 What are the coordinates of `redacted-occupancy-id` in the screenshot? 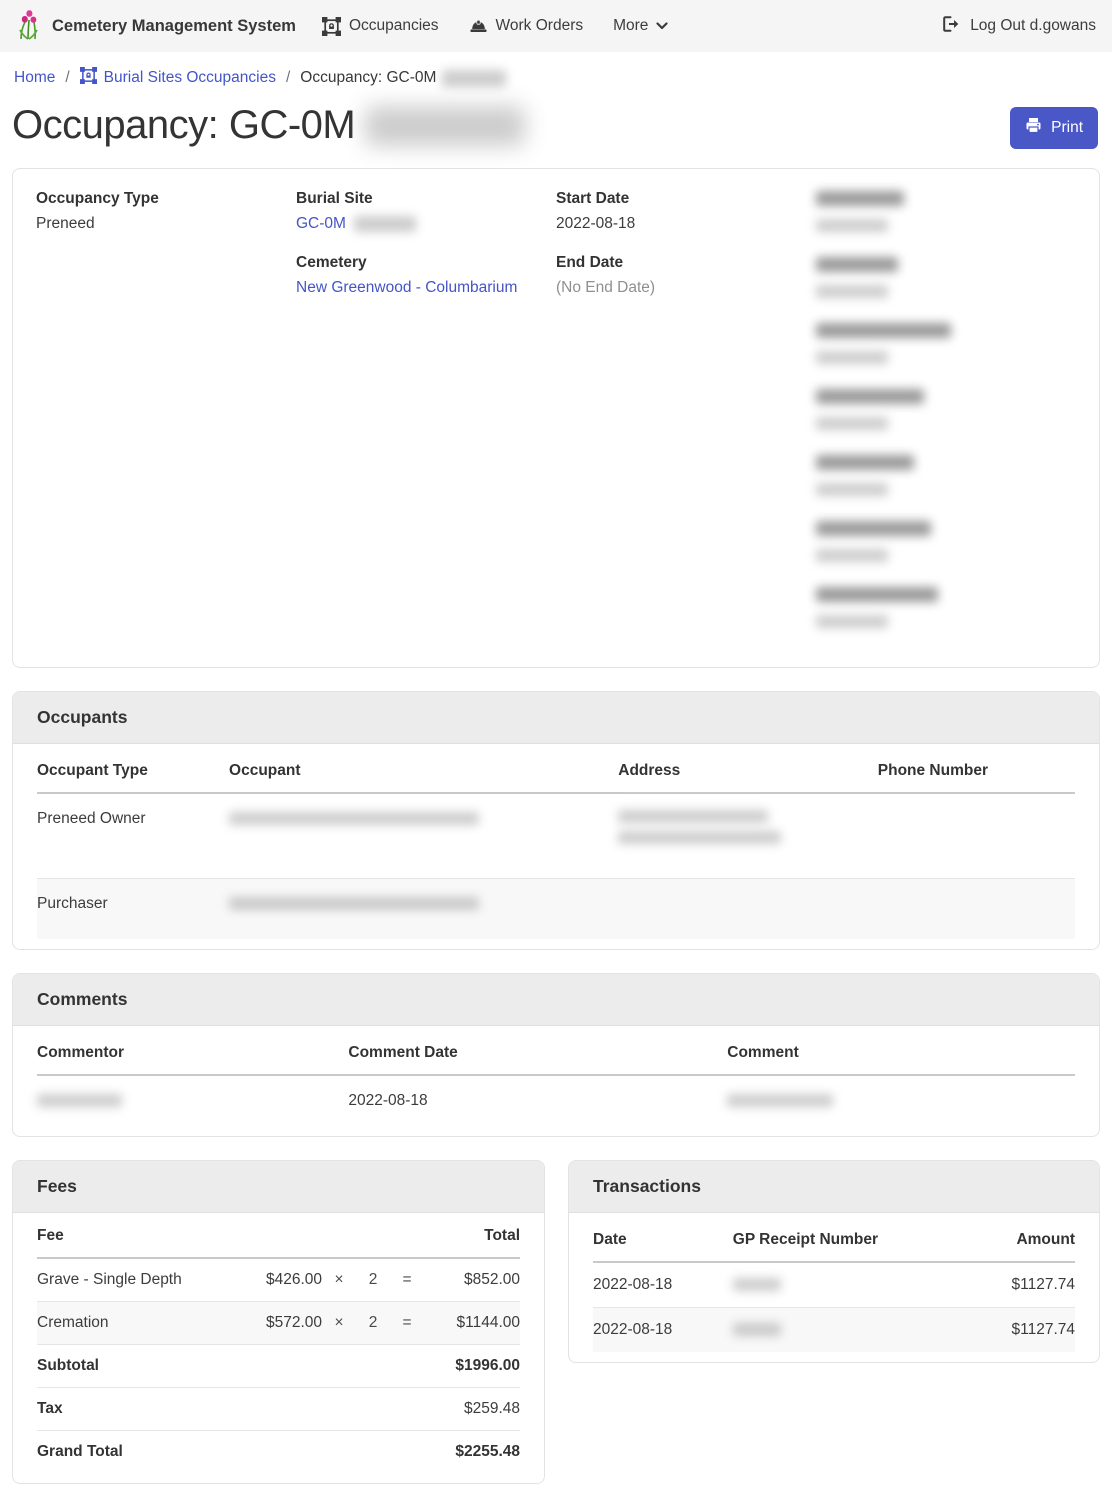 It's located at (445, 125).